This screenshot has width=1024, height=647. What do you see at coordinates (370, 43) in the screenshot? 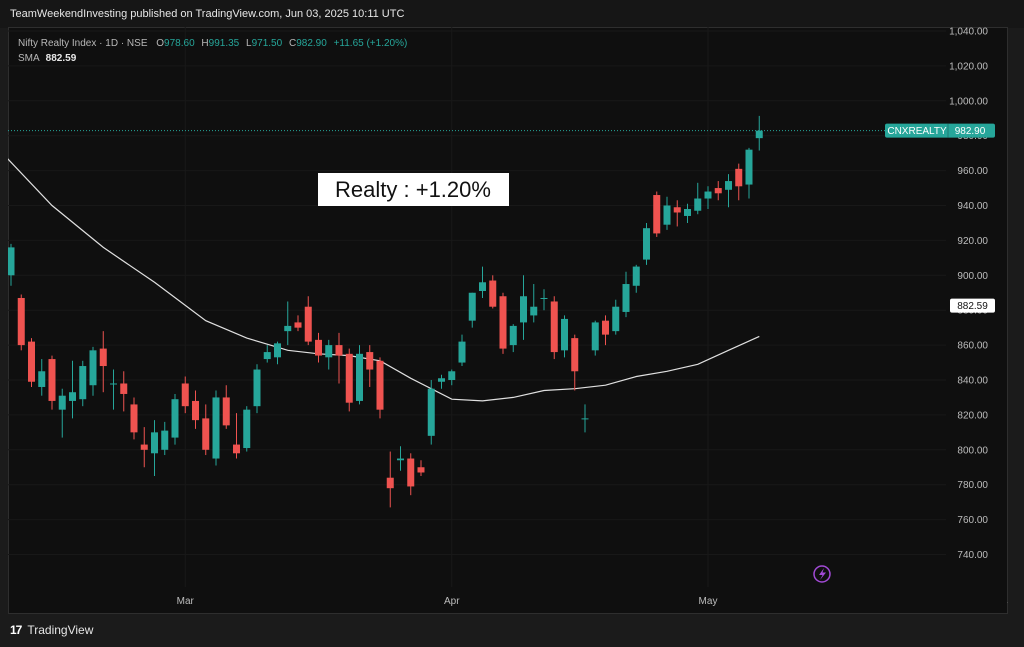
I see `change-value: +11.65 (+1.20%)` at bounding box center [370, 43].